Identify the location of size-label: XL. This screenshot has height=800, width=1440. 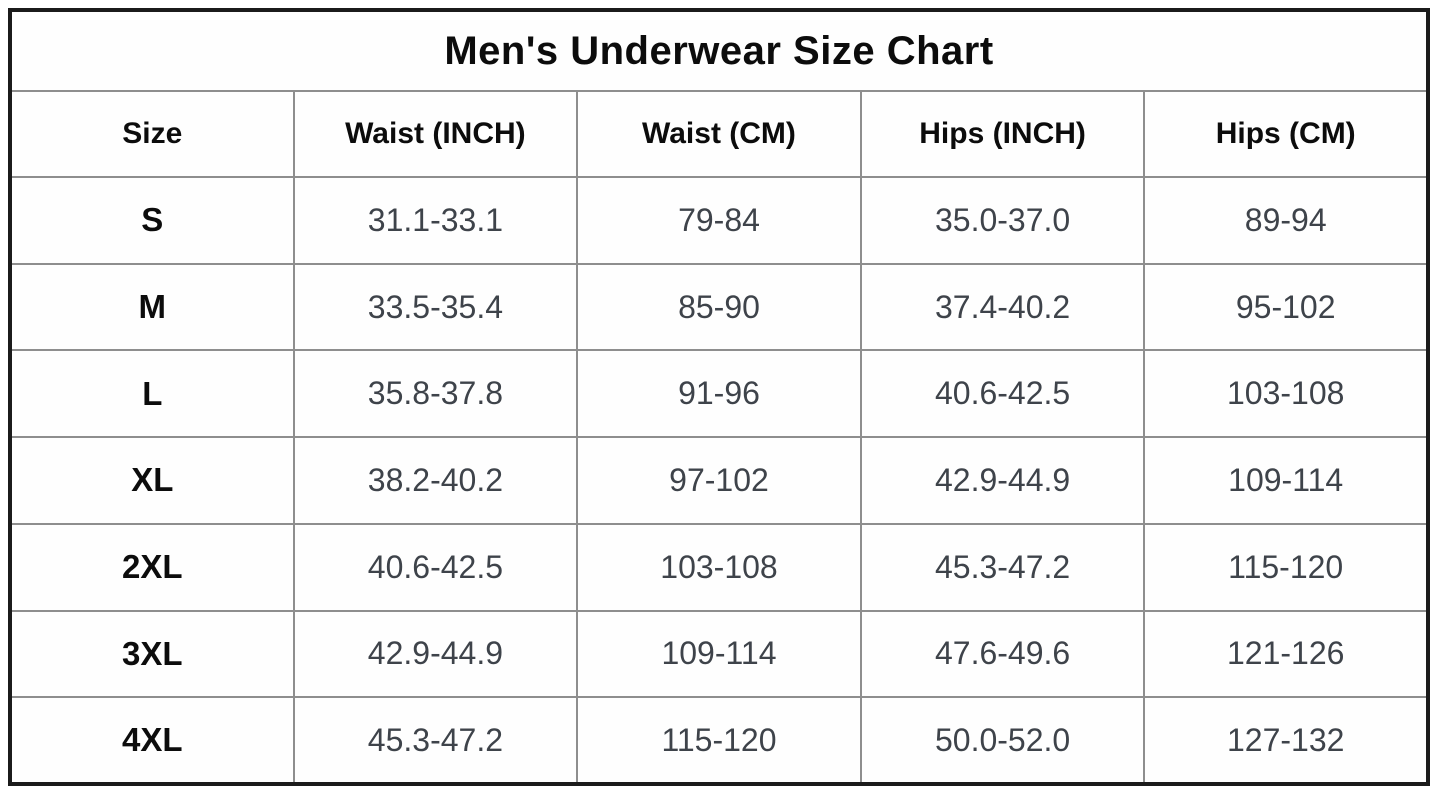
(152, 480).